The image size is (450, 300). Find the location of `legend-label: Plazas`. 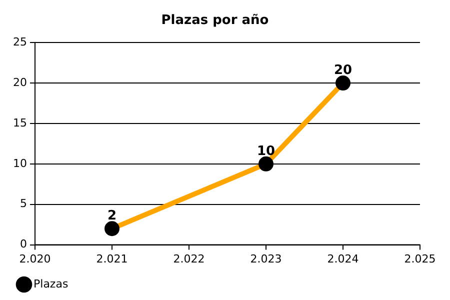

legend-label: Plazas is located at coordinates (51, 283).